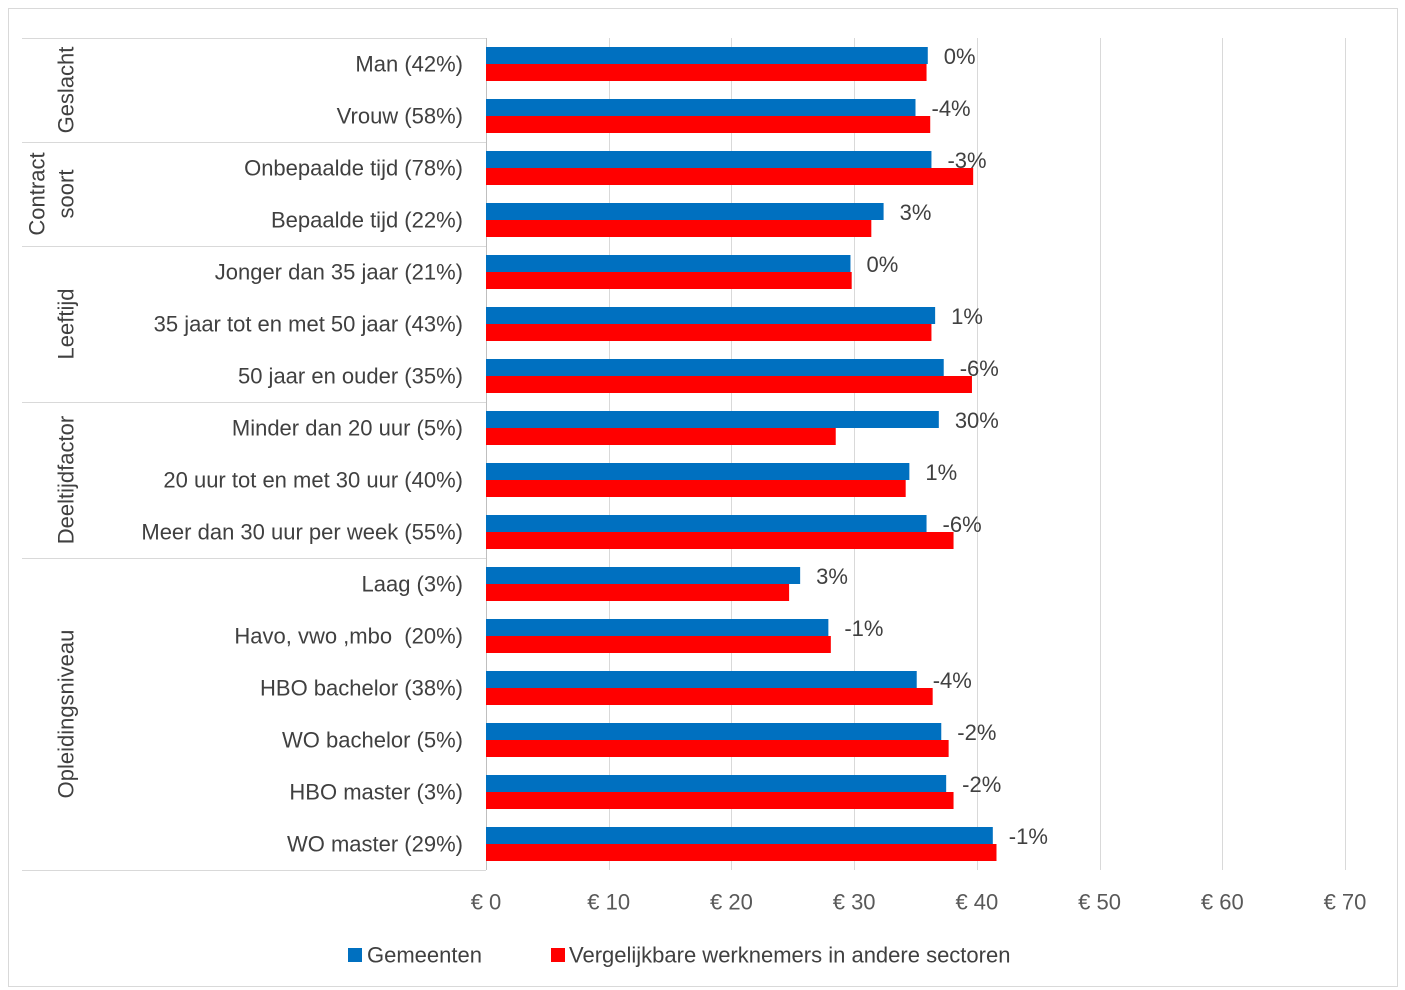 The image size is (1405, 990). I want to click on category-label: Meer dan 30 uur per week (55%), so click(302, 532).